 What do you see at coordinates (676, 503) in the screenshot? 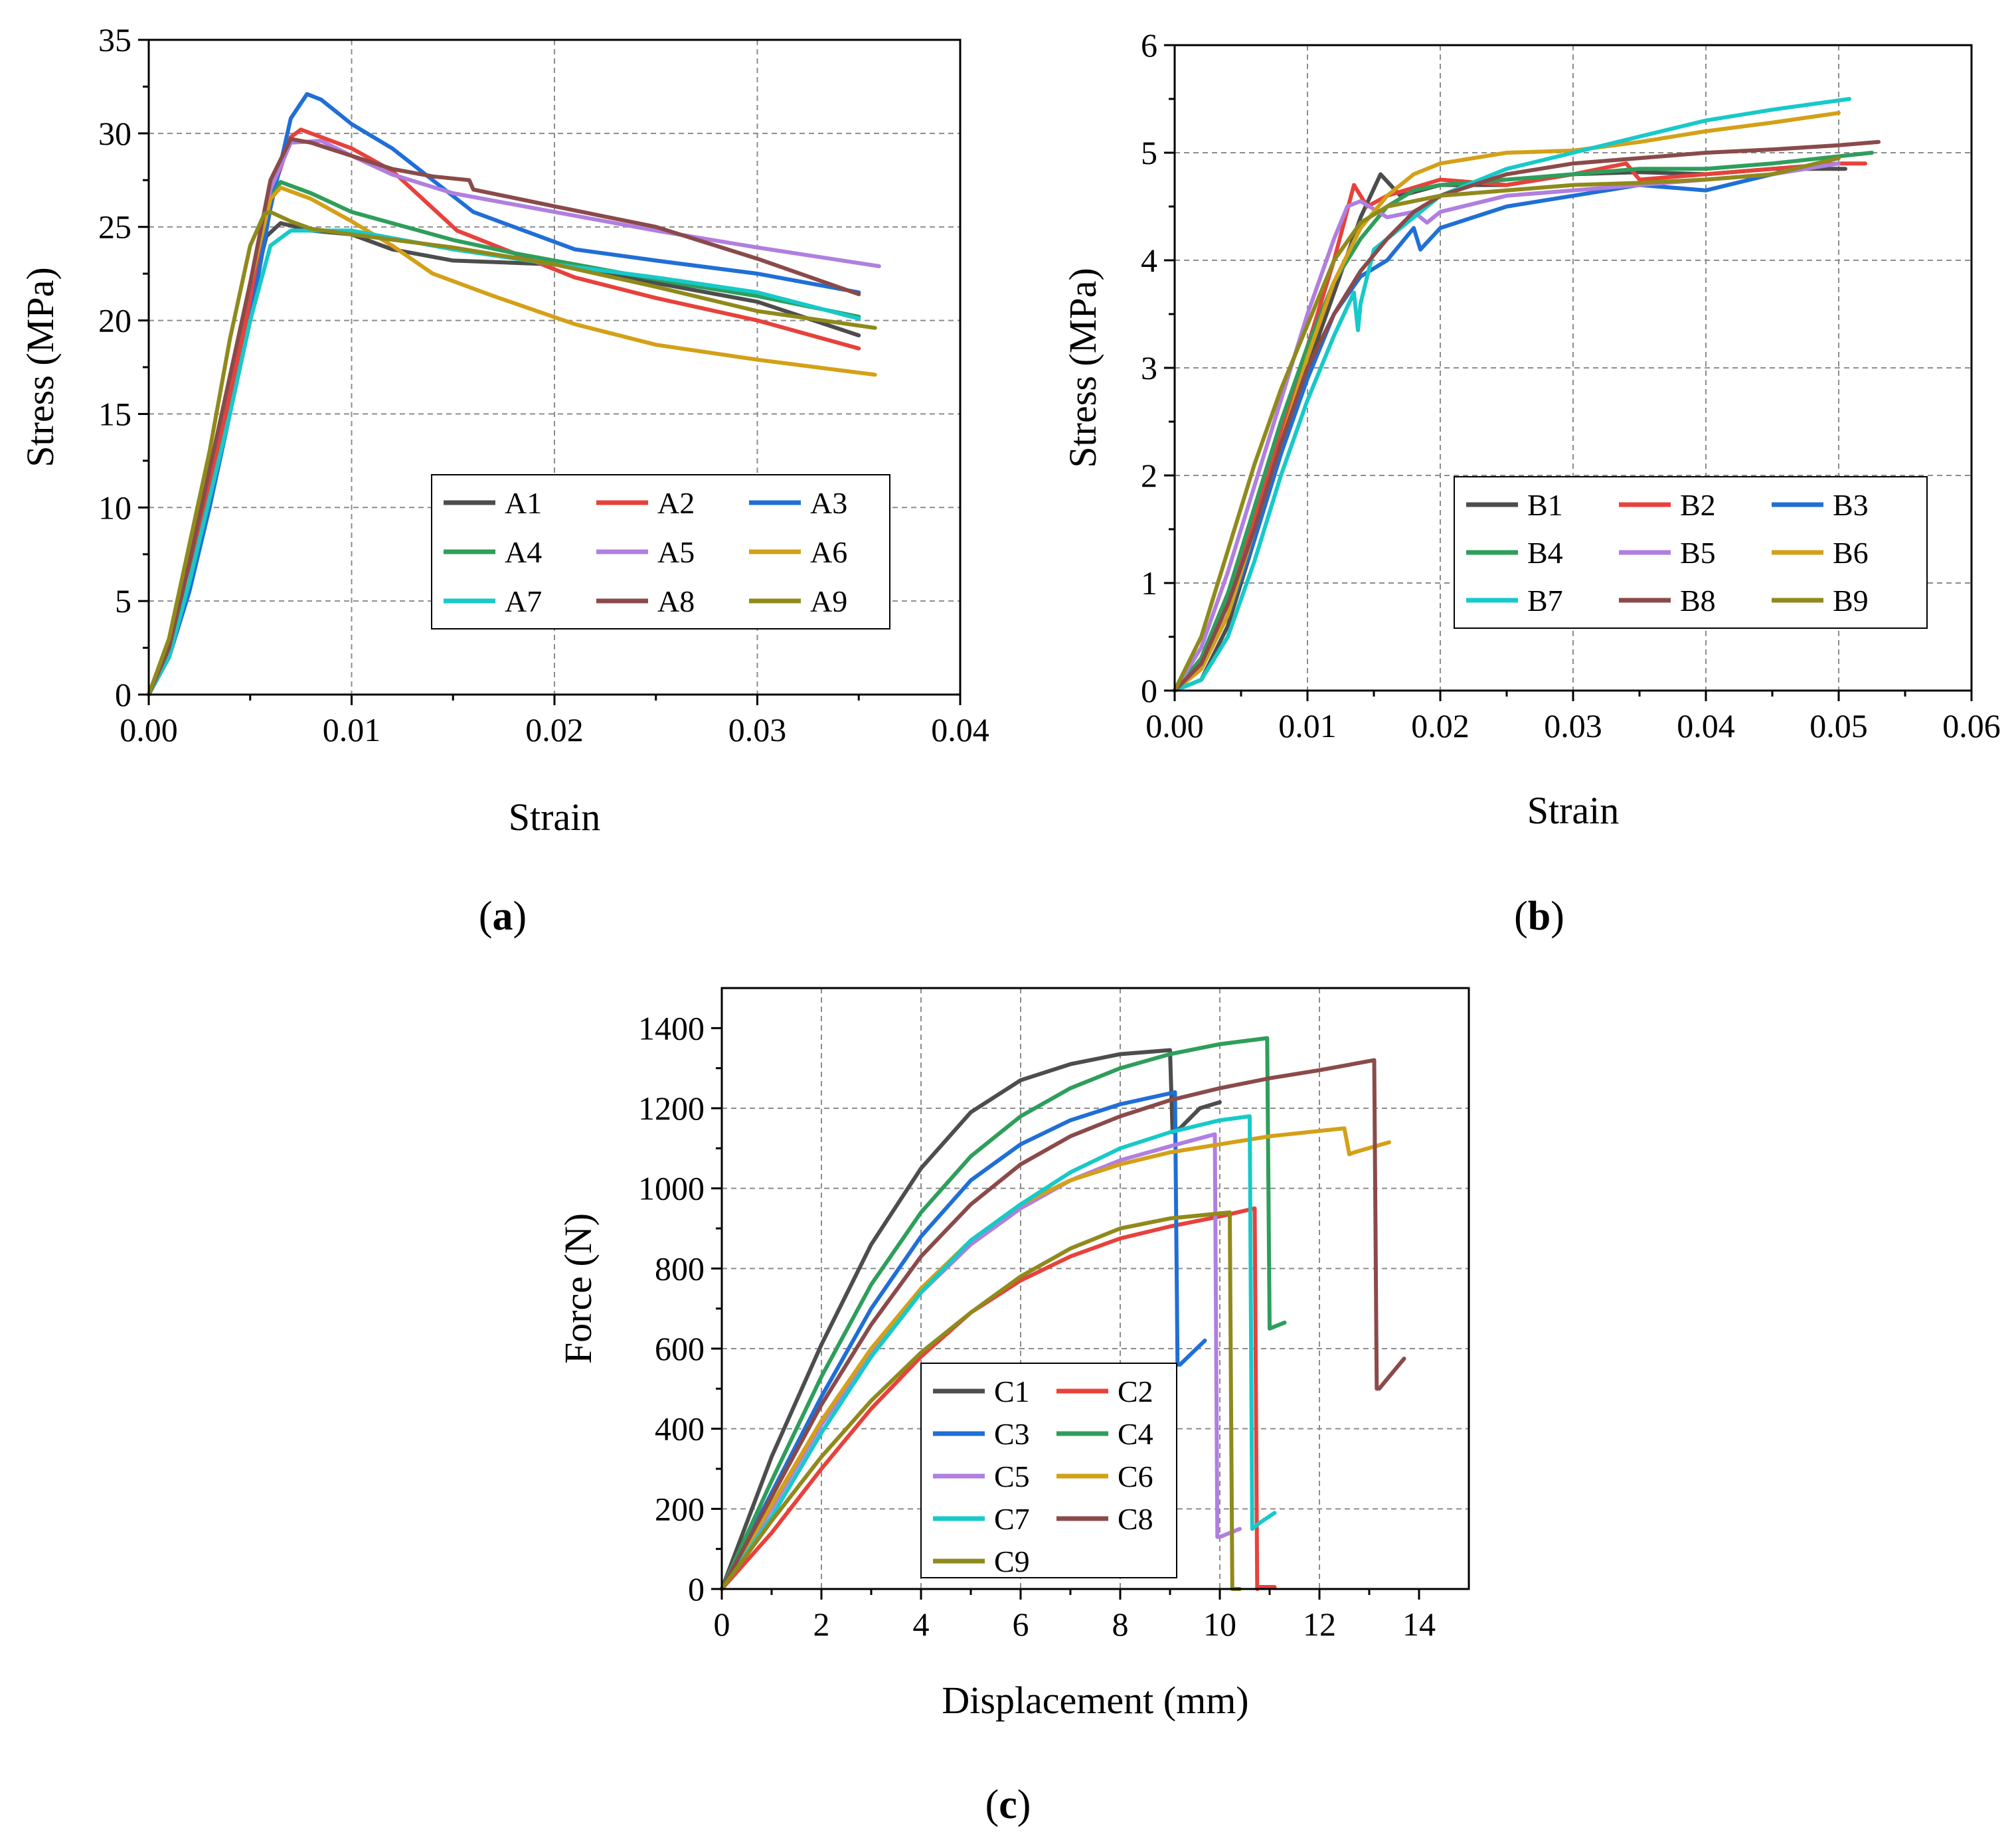
I see `legend-label-a2: A2` at bounding box center [676, 503].